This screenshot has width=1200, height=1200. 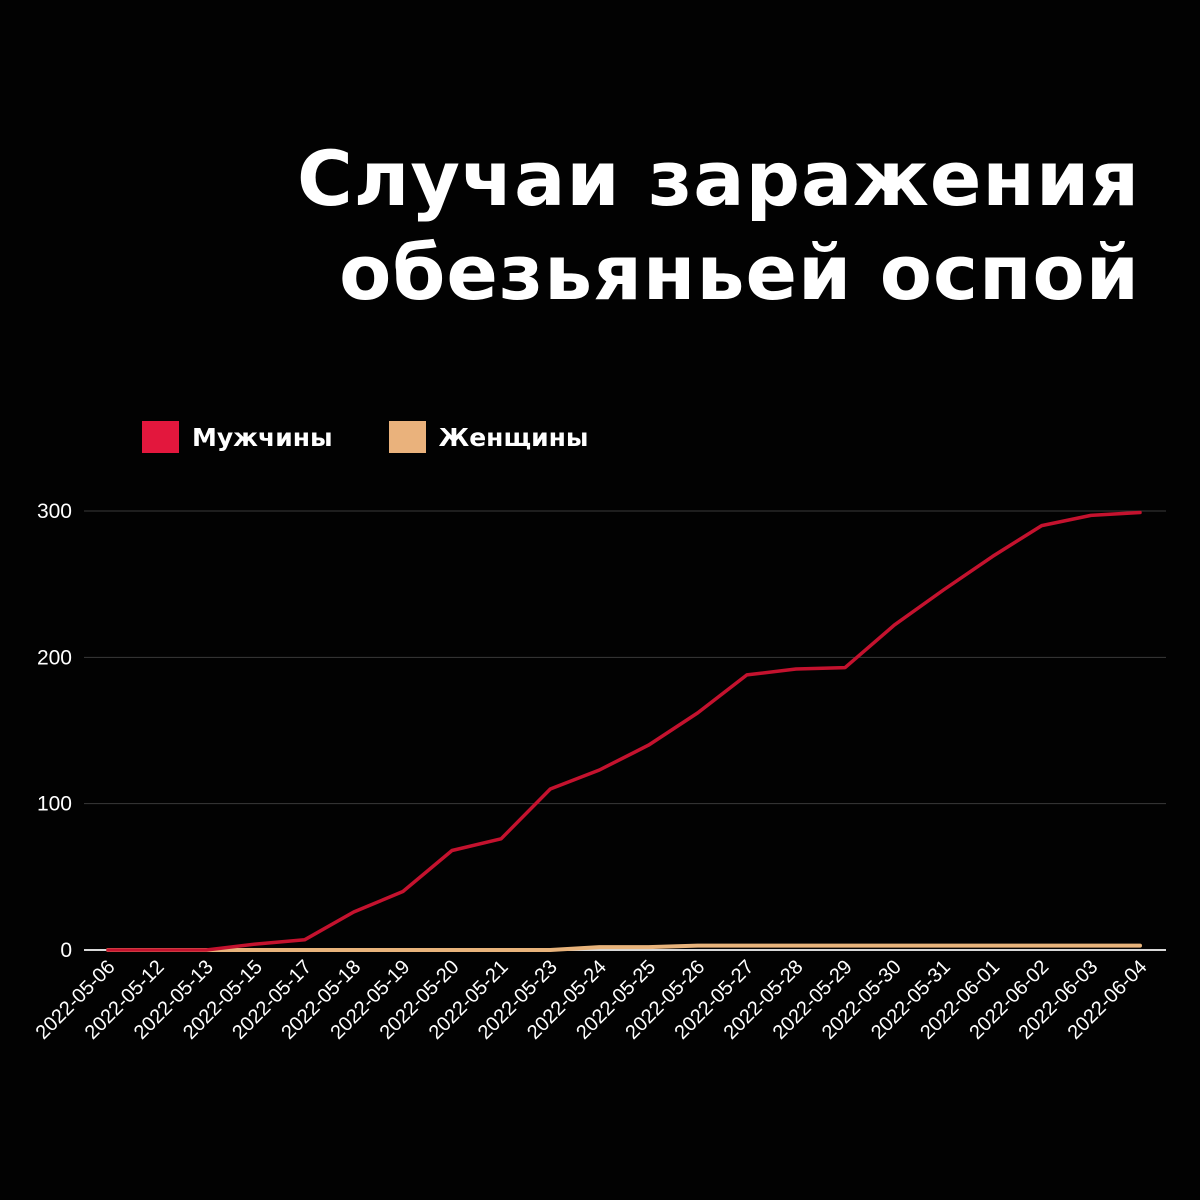 I want to click on legend-item-women: Женщины, so click(x=488, y=437).